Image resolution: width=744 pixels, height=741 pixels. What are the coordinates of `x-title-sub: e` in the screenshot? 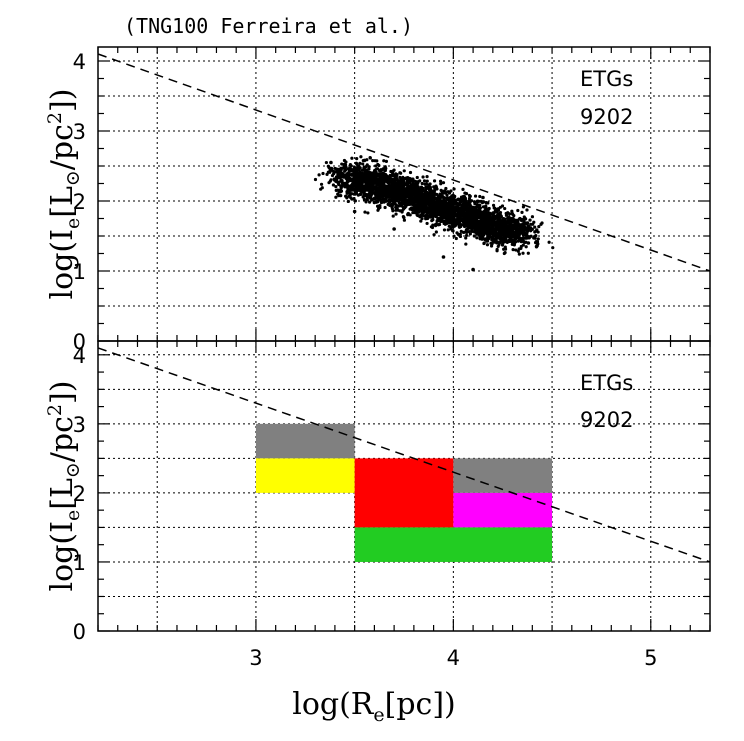 It's located at (378, 715).